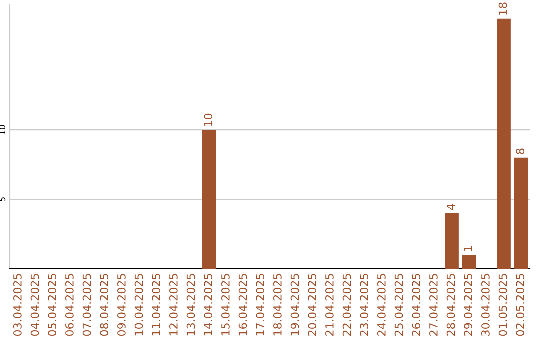  What do you see at coordinates (52, 305) in the screenshot?
I see `x-tick-label: 05.04.2025` at bounding box center [52, 305].